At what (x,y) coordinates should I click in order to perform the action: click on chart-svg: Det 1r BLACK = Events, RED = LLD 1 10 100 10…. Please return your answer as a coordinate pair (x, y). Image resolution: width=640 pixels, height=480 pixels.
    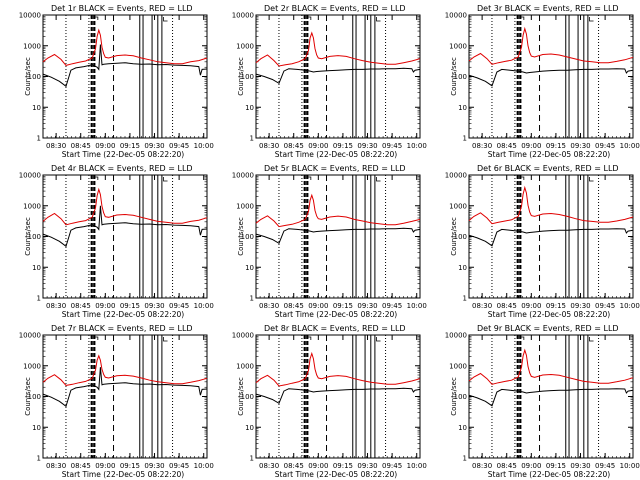
    Looking at the image, I should click on (116, 81).